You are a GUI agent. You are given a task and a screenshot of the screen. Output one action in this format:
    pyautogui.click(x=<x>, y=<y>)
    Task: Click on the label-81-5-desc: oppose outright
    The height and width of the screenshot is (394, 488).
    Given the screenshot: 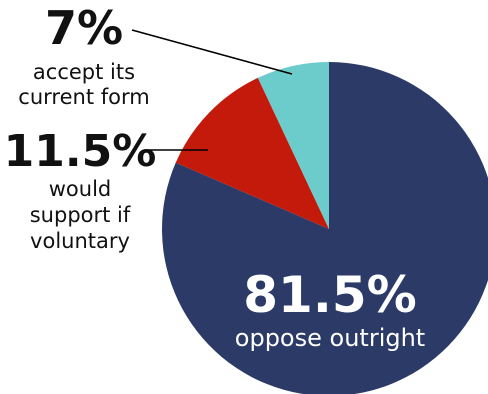 What is the action you would take?
    pyautogui.click(x=330, y=338)
    